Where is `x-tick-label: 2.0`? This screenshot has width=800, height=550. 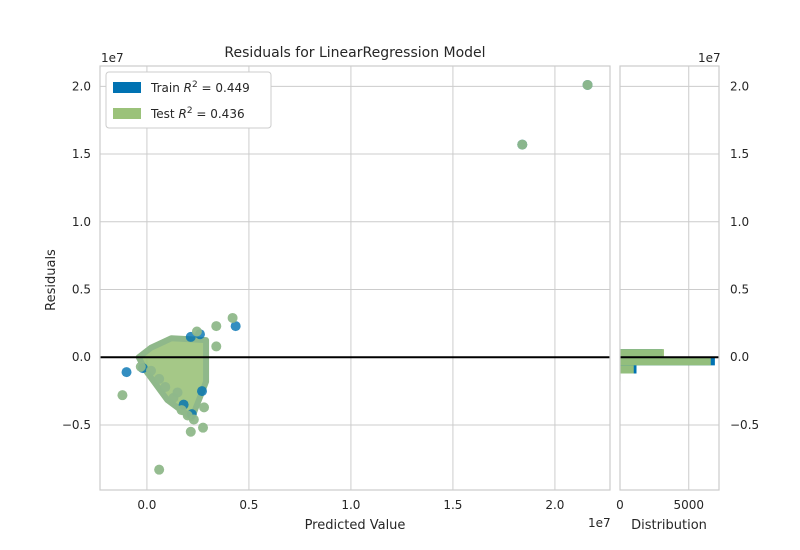 x-tick-label: 2.0 is located at coordinates (554, 505).